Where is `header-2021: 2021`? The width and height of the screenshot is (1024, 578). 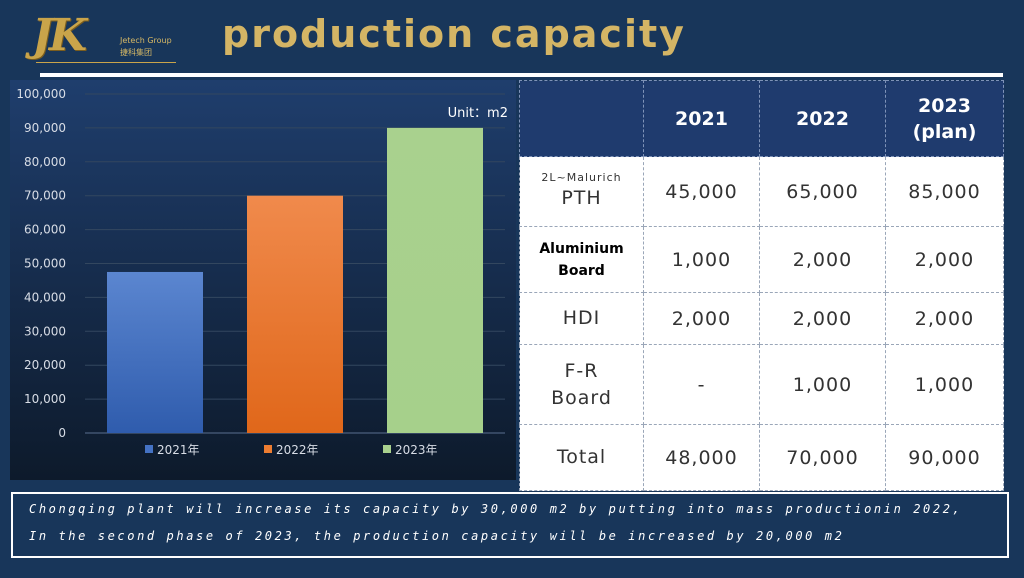
header-2021: 2021 is located at coordinates (701, 118).